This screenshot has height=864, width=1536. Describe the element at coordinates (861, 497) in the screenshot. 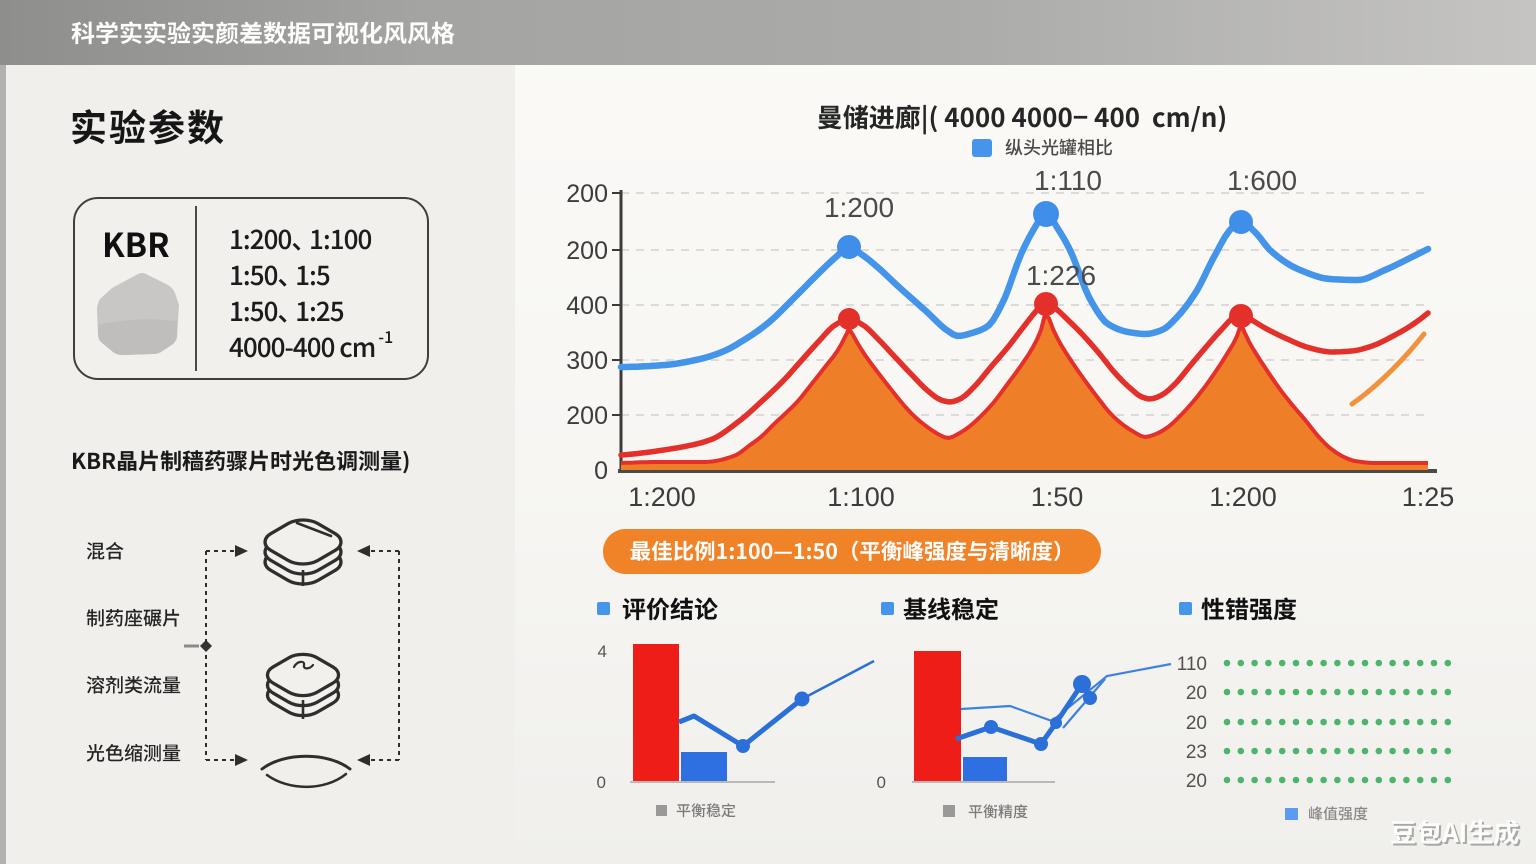

I see `svg-text: 1:100` at that location.